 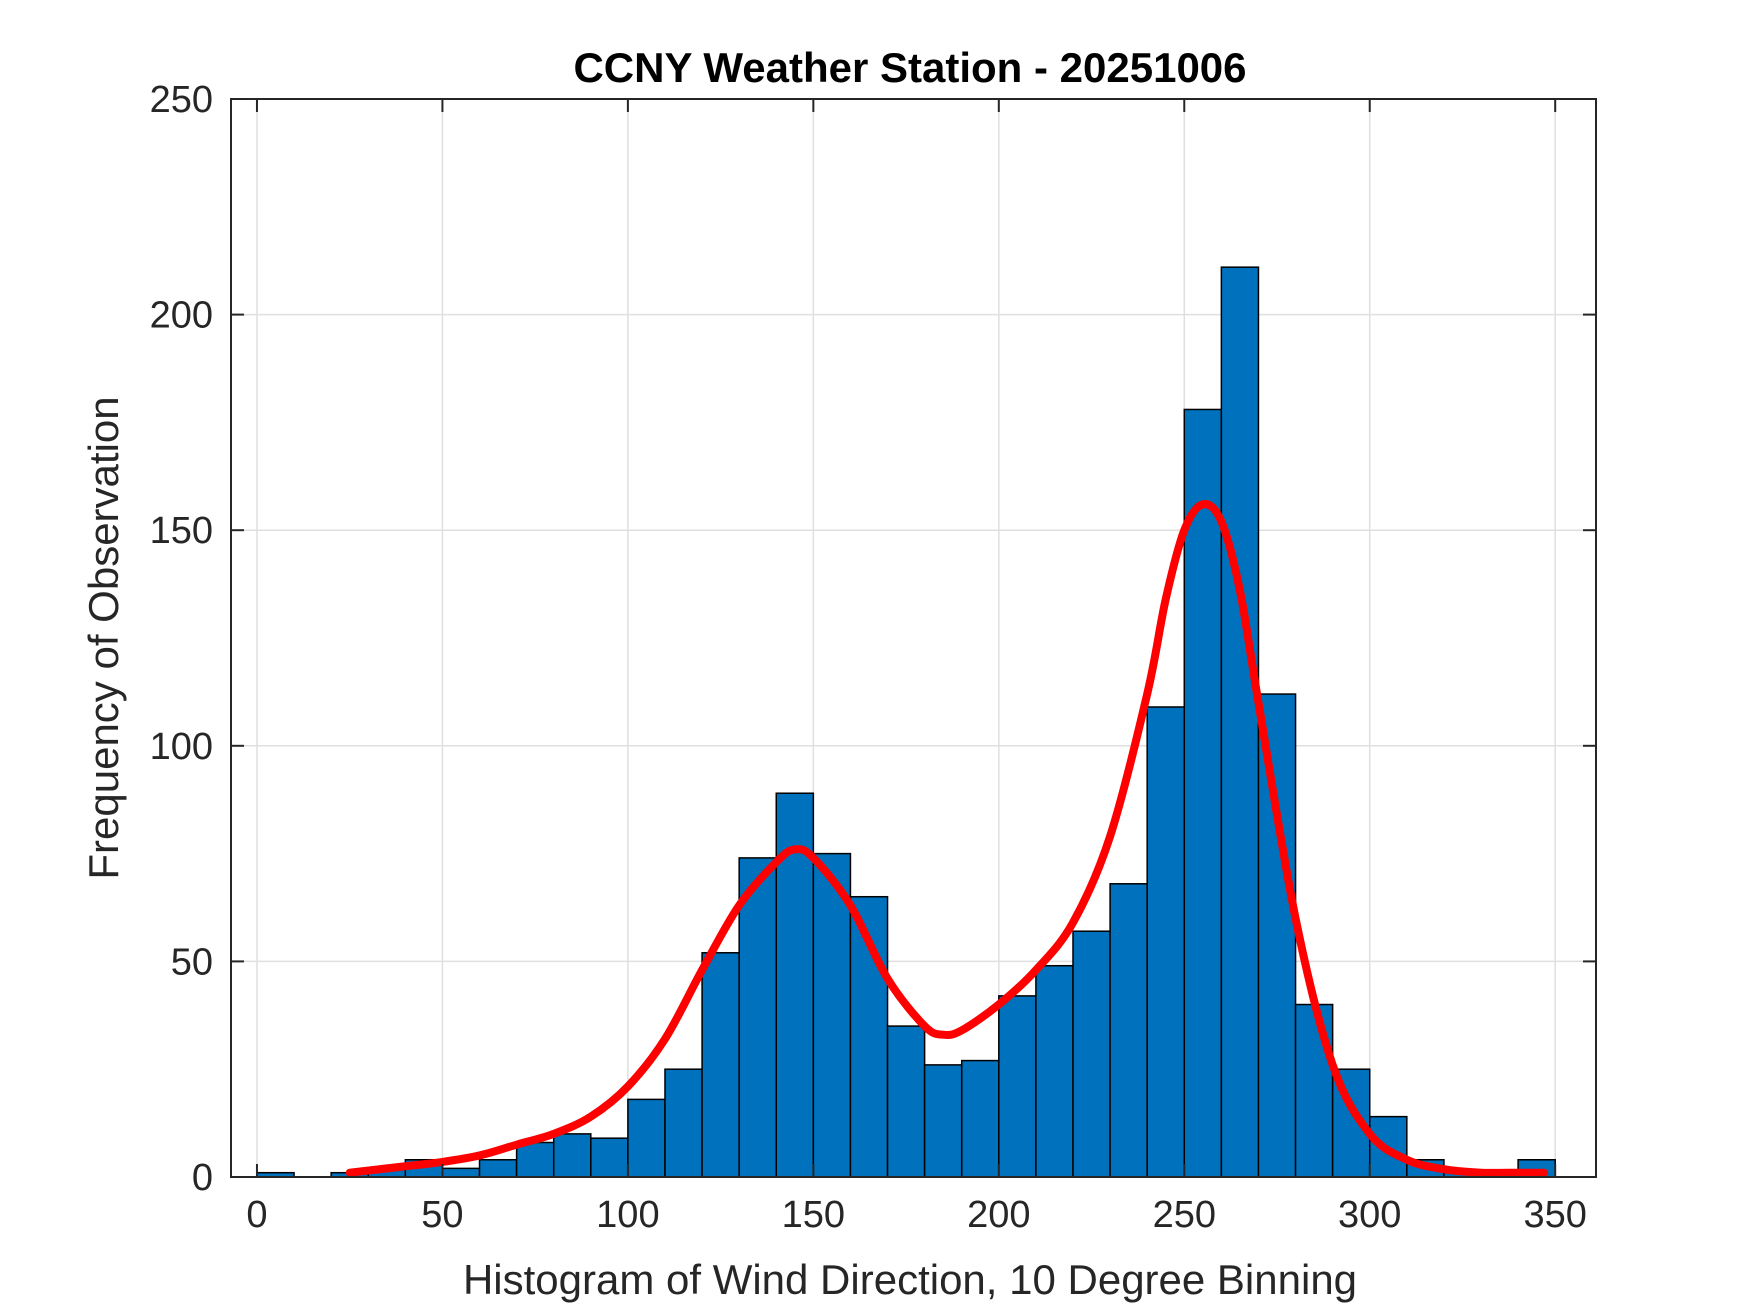 I want to click on y-tick-labels: 0 50 100 150 200 250, so click(x=181, y=639).